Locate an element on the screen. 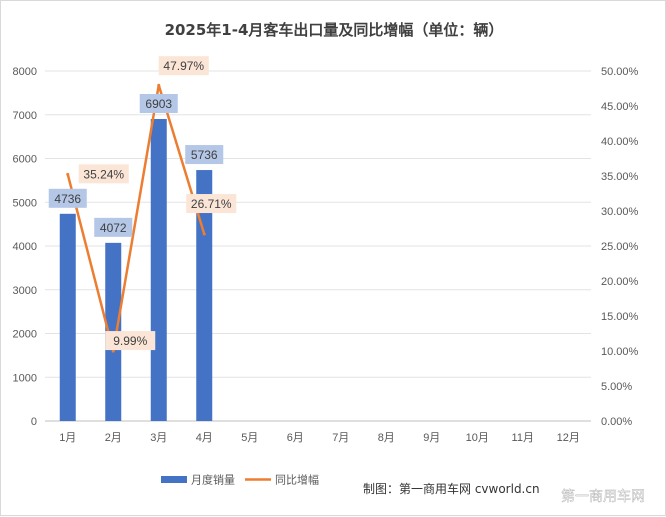 The image size is (666, 517). legend-swatch-bar is located at coordinates (174, 479).